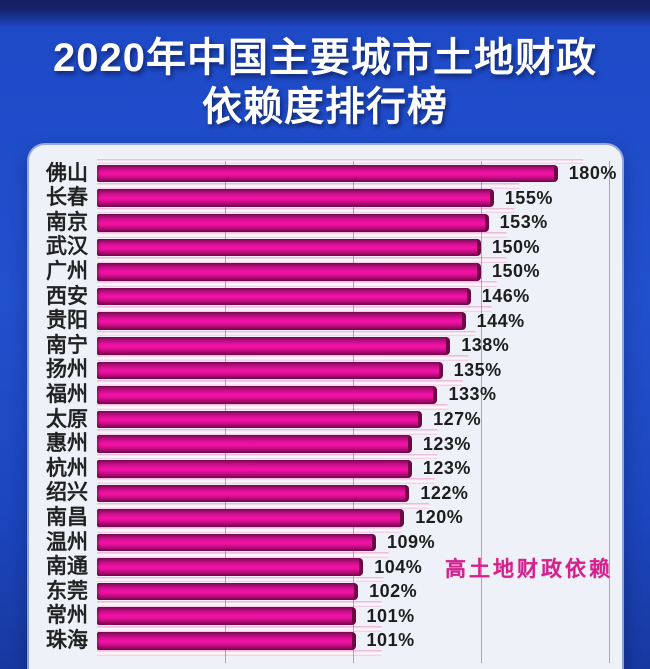 The width and height of the screenshot is (650, 669). Describe the element at coordinates (67, 493) in the screenshot. I see `city-label: 绍兴` at that location.